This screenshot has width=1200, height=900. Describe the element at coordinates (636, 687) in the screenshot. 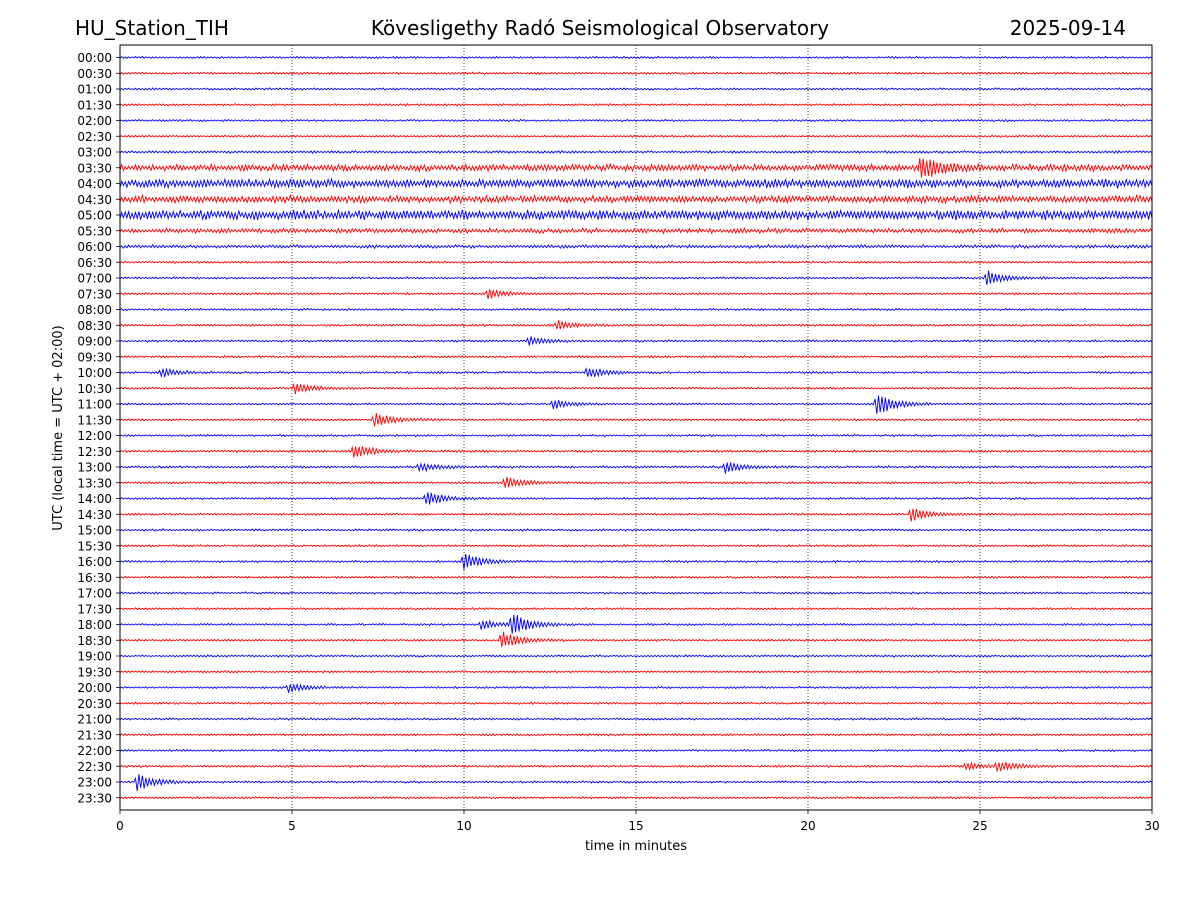

I see `trace-2000` at that location.